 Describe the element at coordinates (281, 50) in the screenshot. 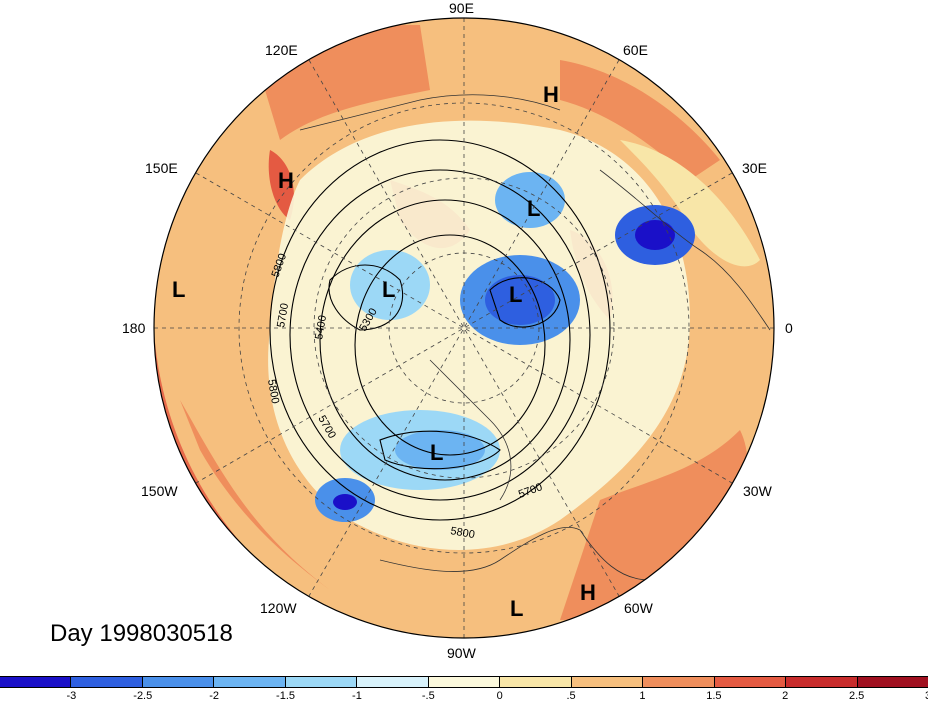

I see `lon-label-120e: 120E` at that location.